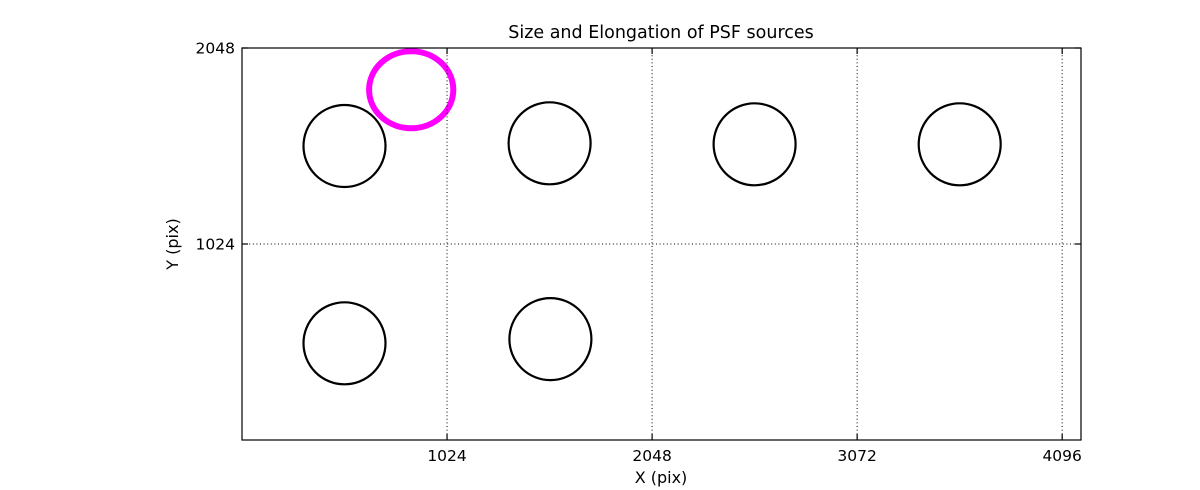 The image size is (1200, 490). Describe the element at coordinates (1061, 456) in the screenshot. I see `x-tick-label: 4096` at that location.